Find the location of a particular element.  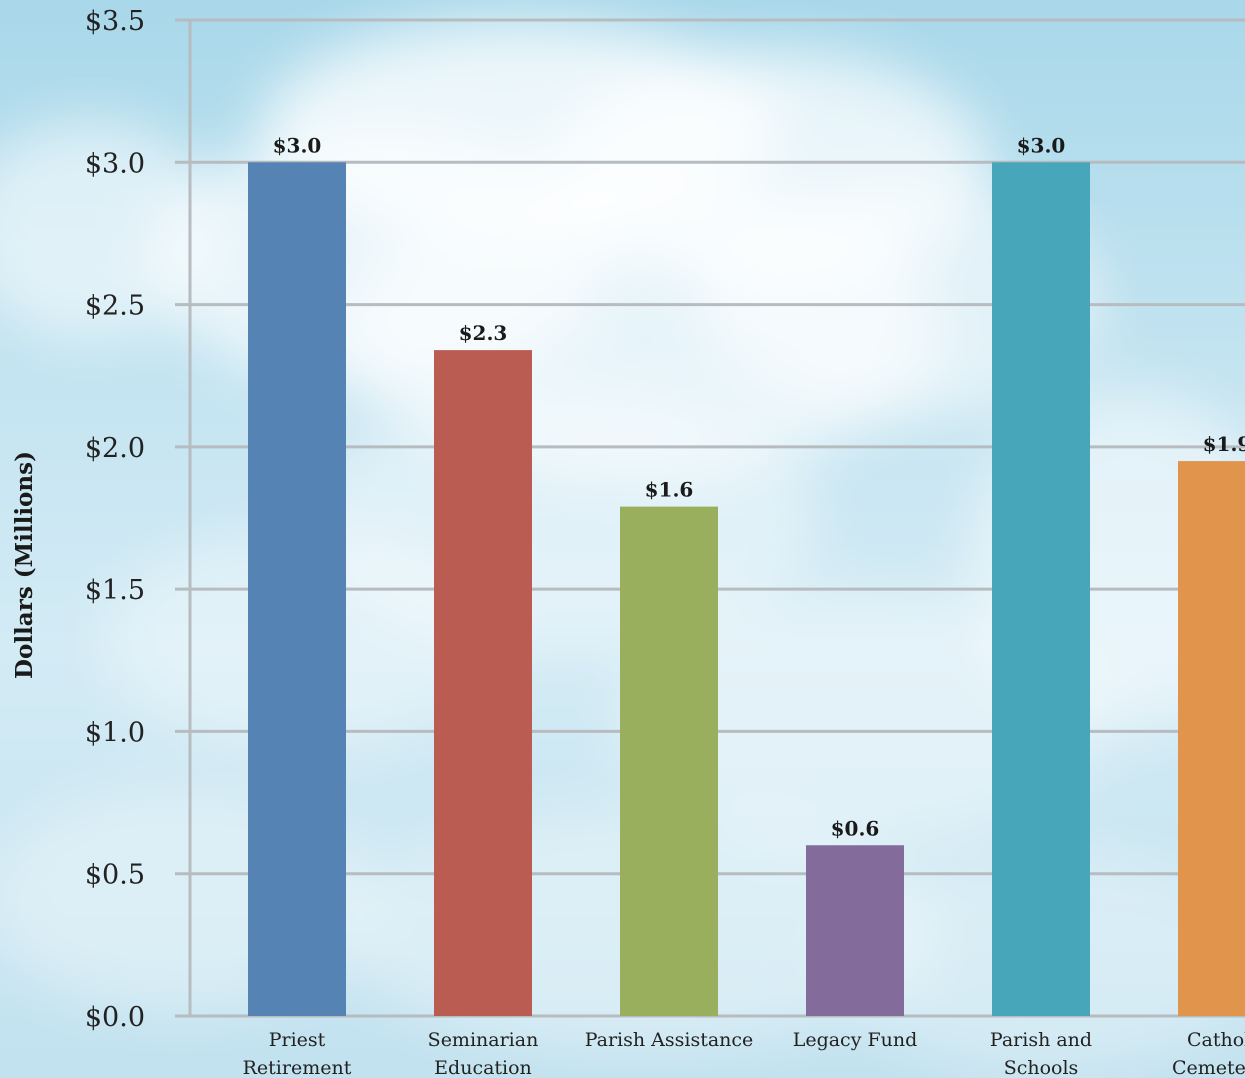

data-label: $2.3 is located at coordinates (483, 333).